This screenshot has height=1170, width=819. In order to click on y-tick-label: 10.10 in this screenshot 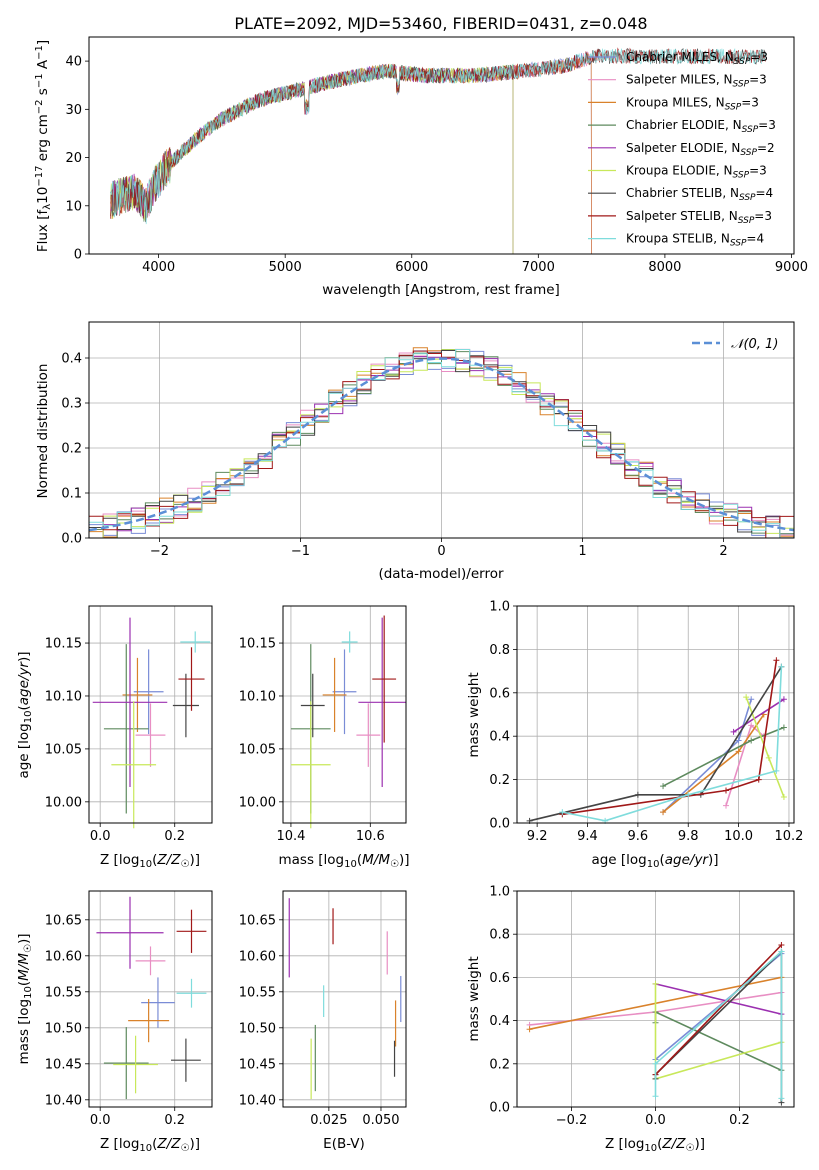, I will do `click(63, 696)`.